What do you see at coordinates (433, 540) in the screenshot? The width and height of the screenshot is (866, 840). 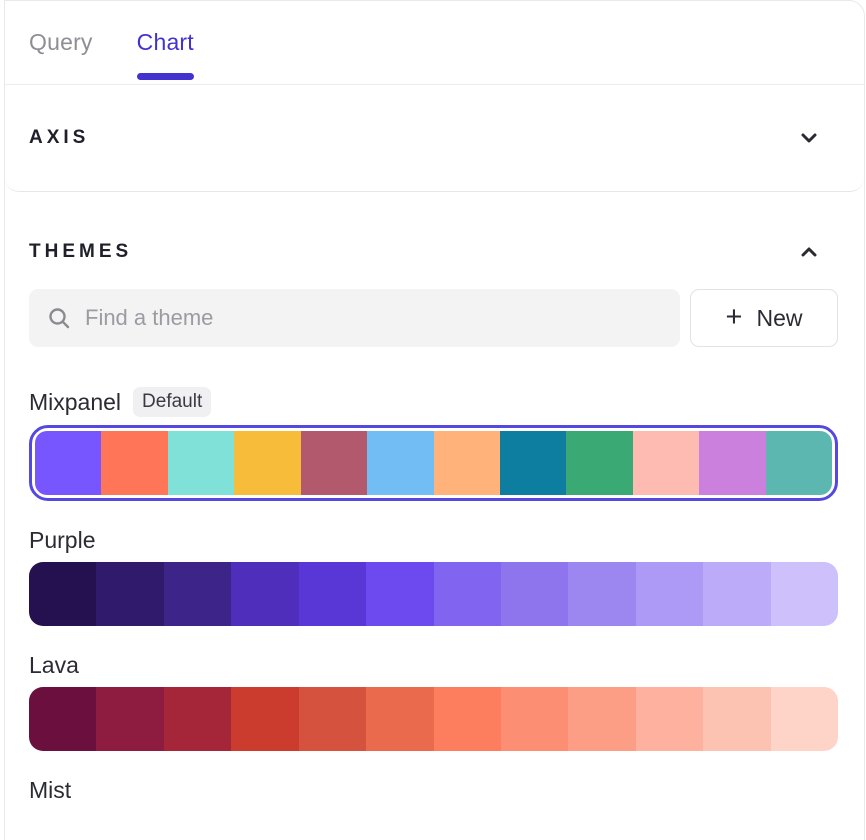 I see `theme-label-row: Purple` at bounding box center [433, 540].